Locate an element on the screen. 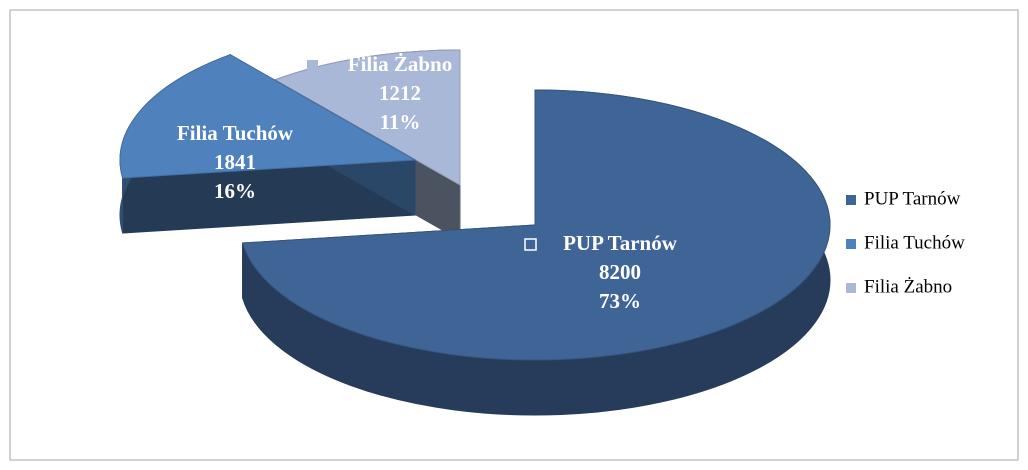 The height and width of the screenshot is (470, 1028). data-label-value: 8200 is located at coordinates (620, 272).